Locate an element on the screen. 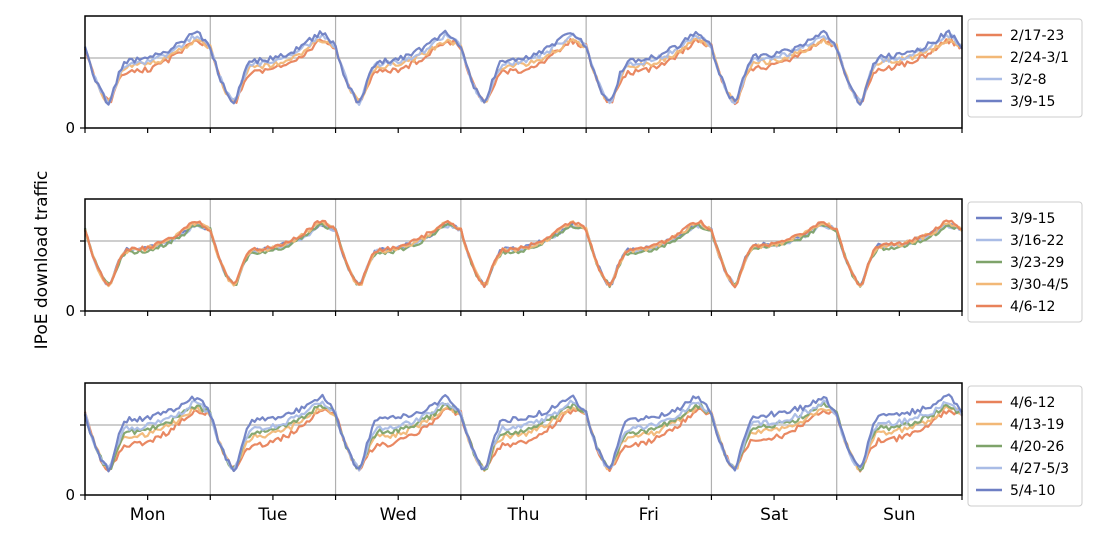  x-tick-label: Wed is located at coordinates (398, 515).